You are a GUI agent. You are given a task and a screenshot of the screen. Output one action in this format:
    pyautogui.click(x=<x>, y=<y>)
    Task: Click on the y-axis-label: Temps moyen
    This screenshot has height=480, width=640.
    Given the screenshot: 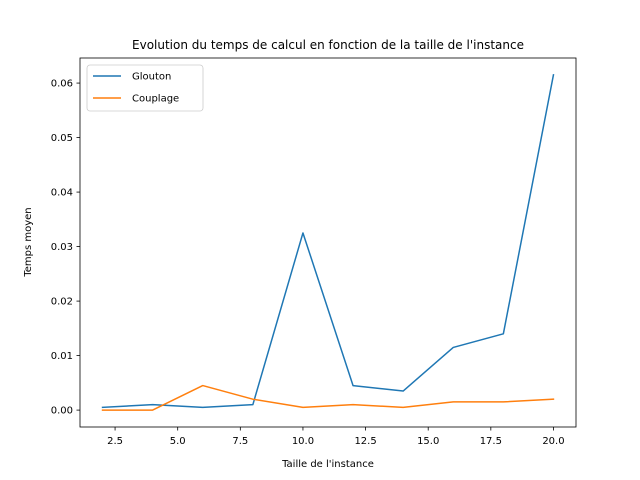 What is the action you would take?
    pyautogui.click(x=28, y=242)
    